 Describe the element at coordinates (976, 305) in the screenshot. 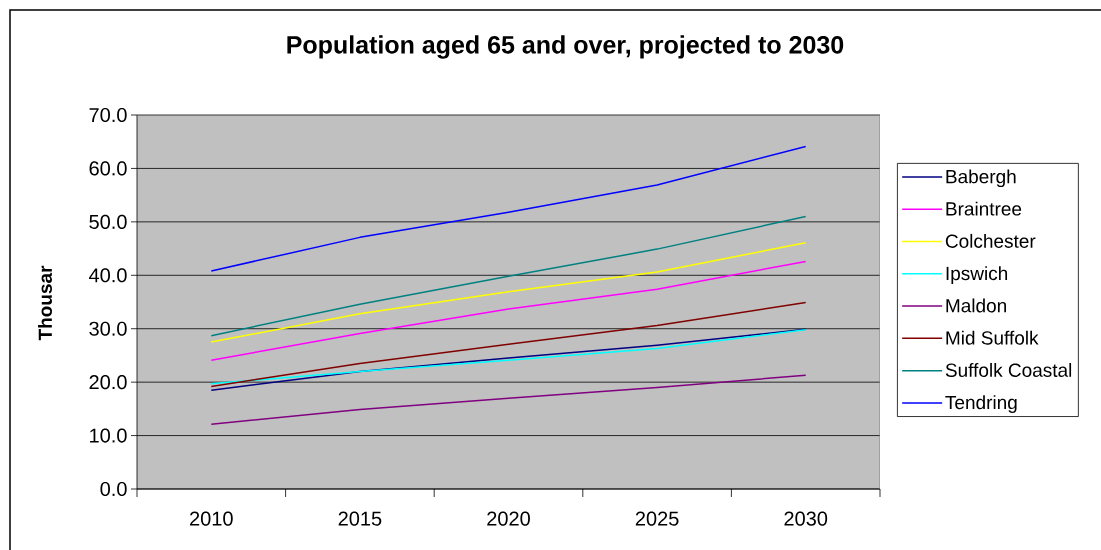

I see `legend-label: Maldon` at that location.